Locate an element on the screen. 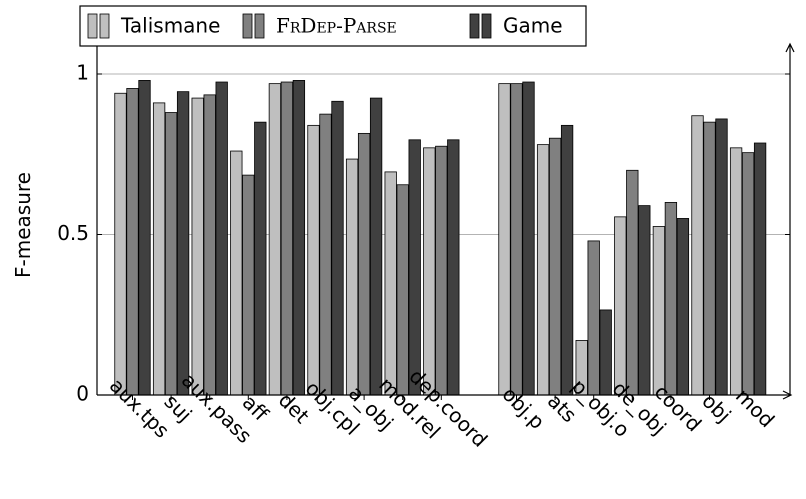 This screenshot has width=806, height=499. bar-frdep-parse-aux-tps is located at coordinates (132, 242).